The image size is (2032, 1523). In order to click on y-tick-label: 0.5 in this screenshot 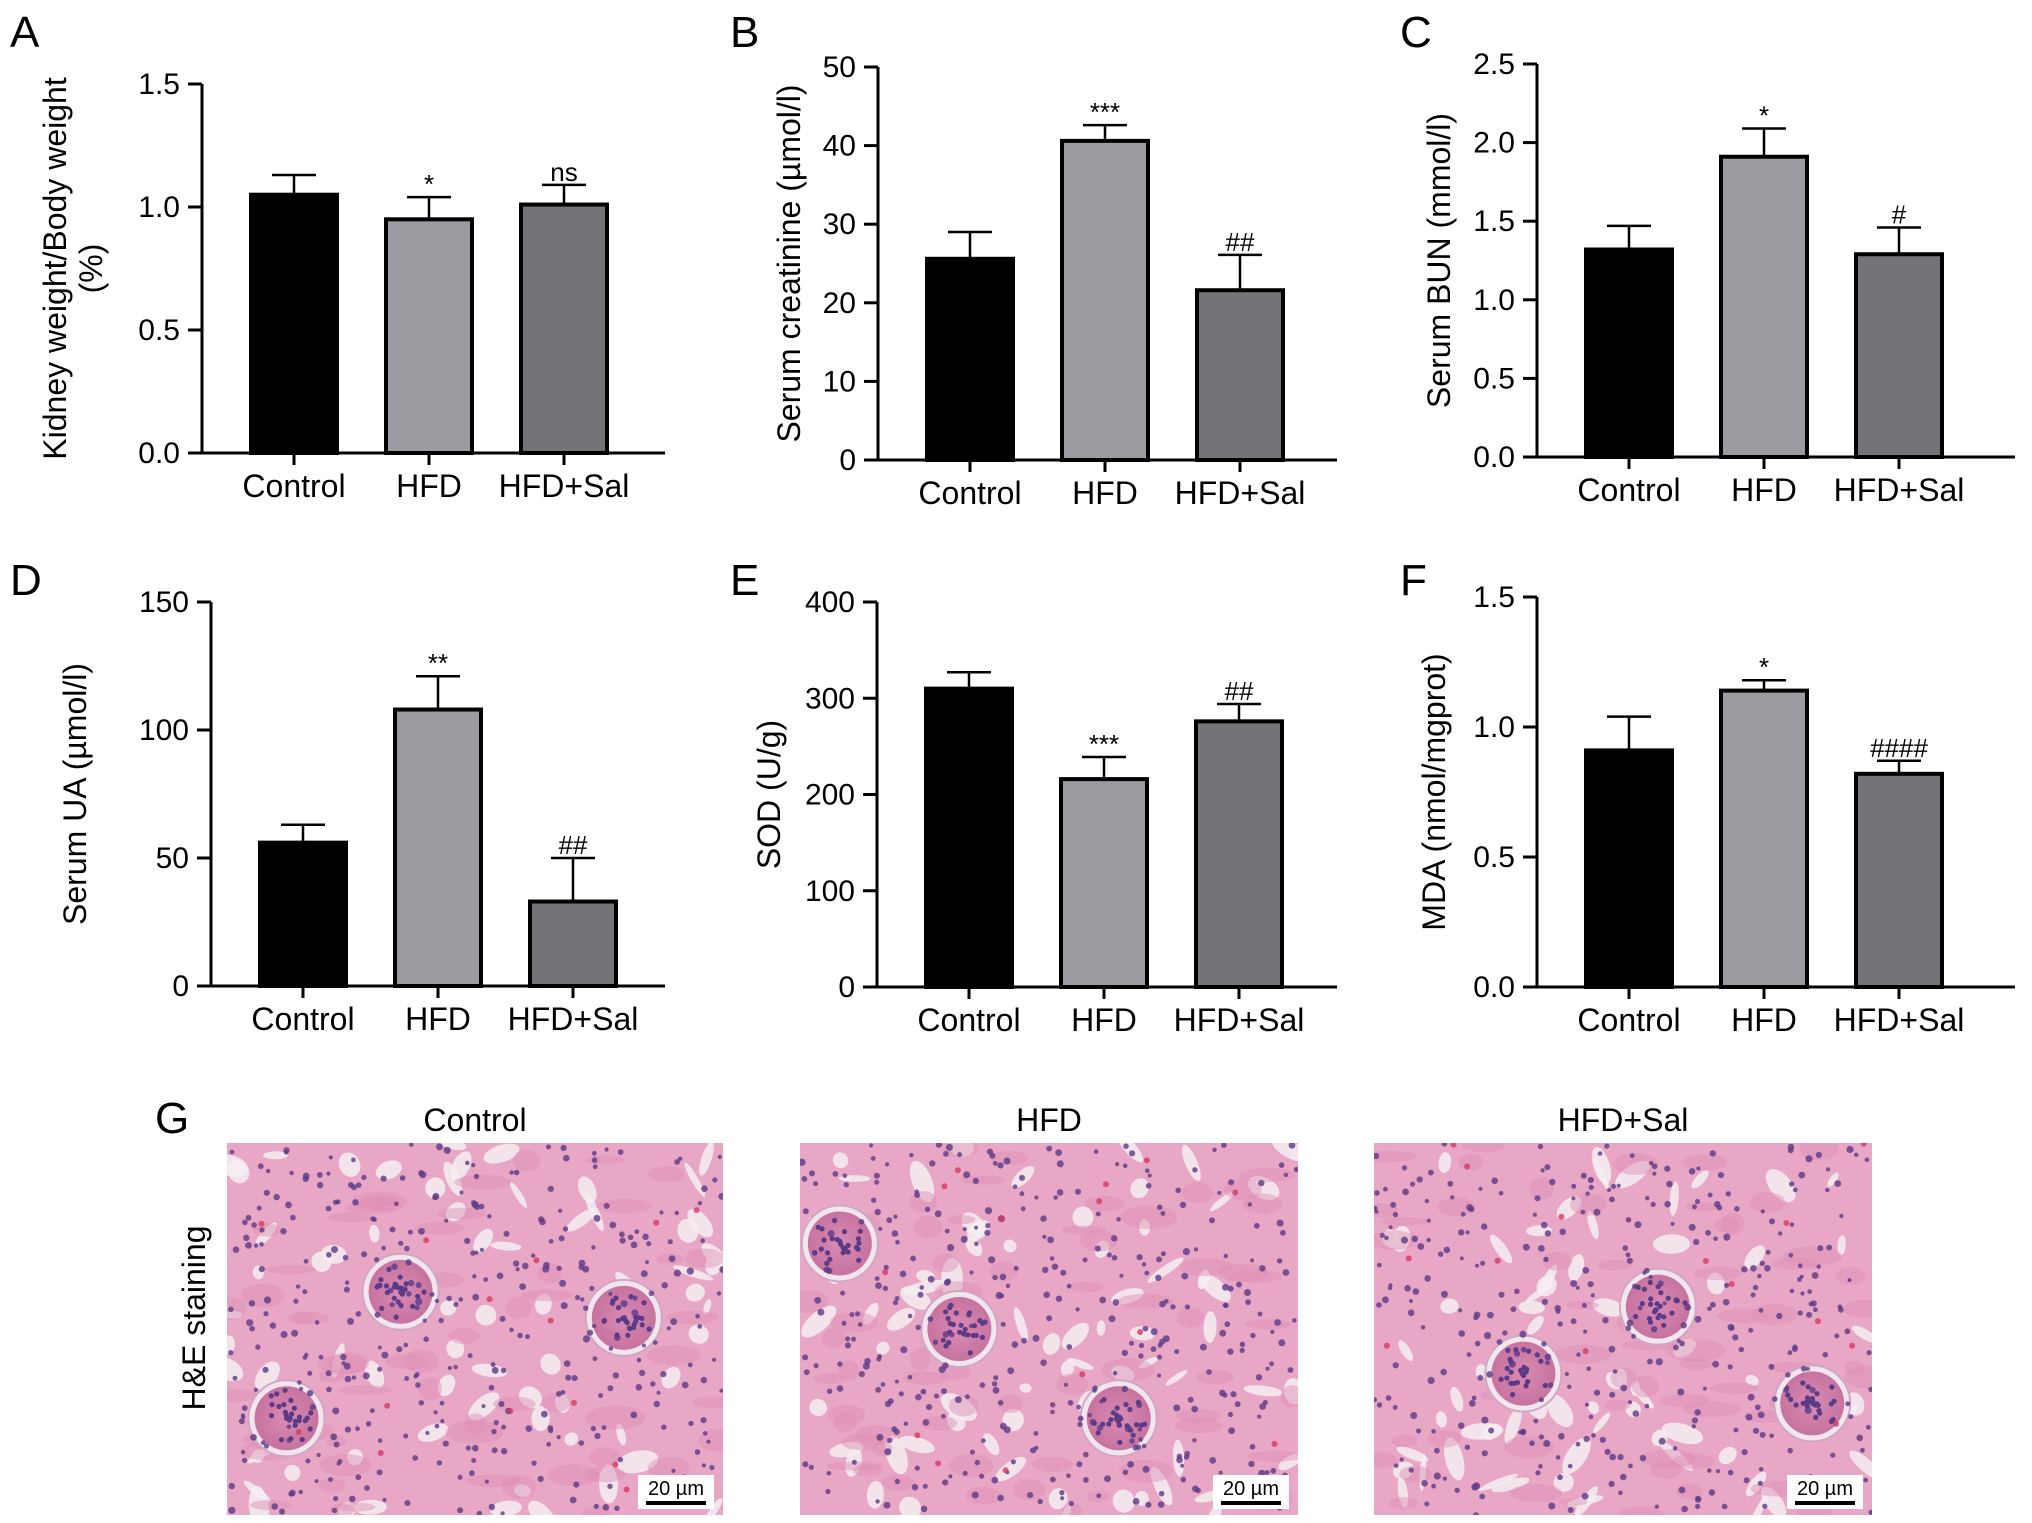, I will do `click(159, 330)`.